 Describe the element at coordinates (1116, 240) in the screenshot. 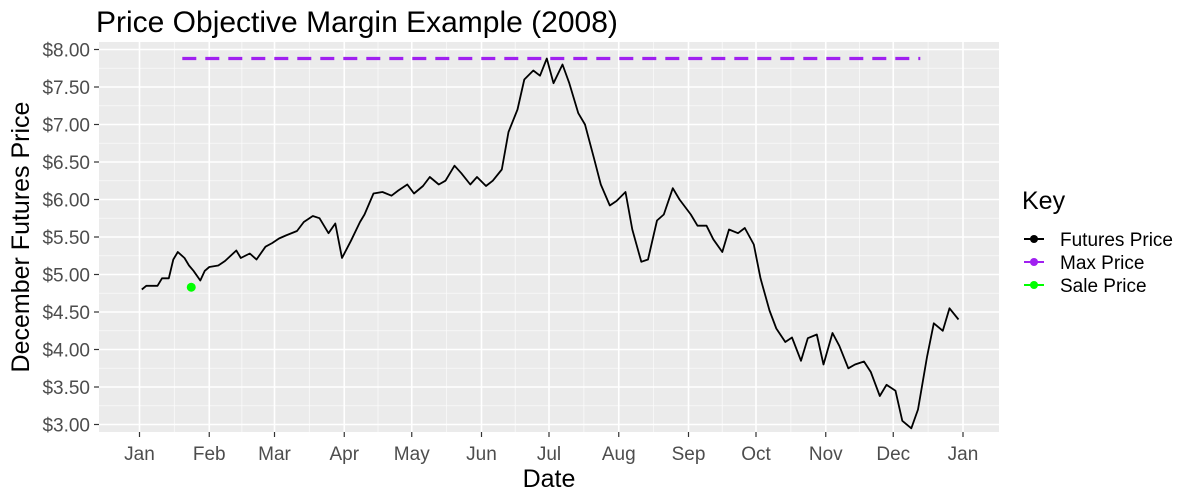

I see `legend-label: Futures Price` at that location.